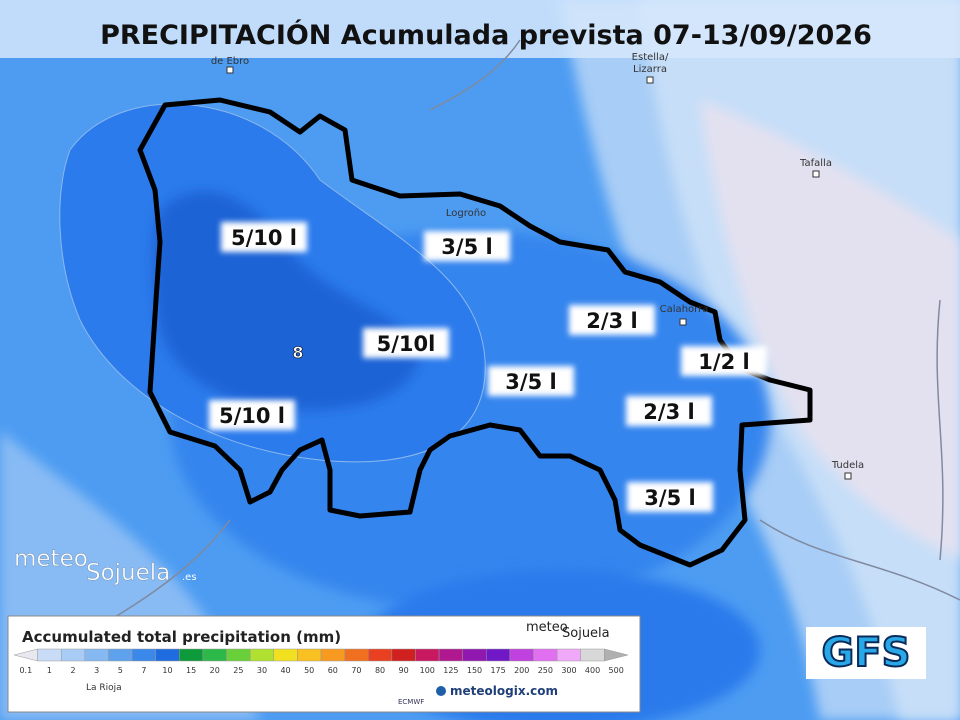 The height and width of the screenshot is (720, 960). I want to click on town-label: Calahorra, so click(684, 309).